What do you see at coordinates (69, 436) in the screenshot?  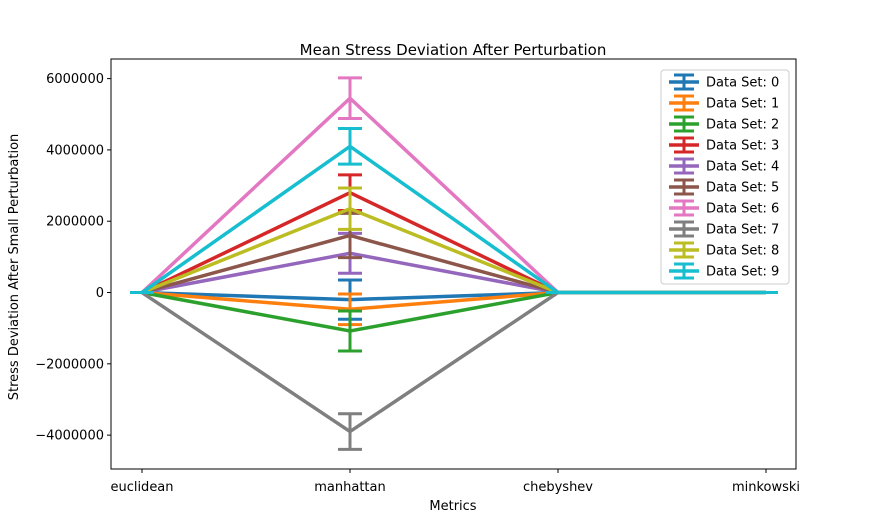 I see `y-tick-label: −4000000` at bounding box center [69, 436].